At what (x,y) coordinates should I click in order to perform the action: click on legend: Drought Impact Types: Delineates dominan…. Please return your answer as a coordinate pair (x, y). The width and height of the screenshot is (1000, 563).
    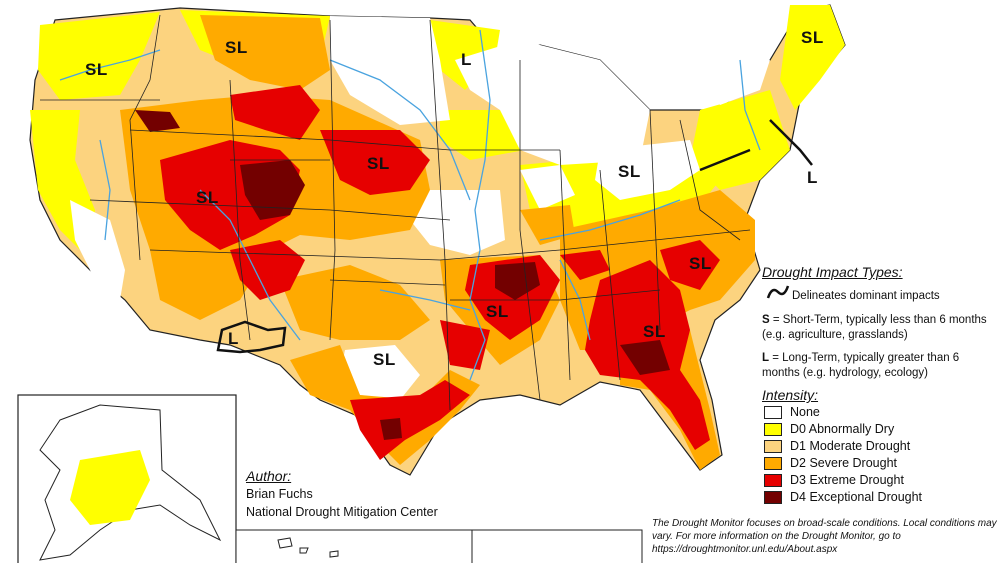
    Looking at the image, I should click on (880, 333).